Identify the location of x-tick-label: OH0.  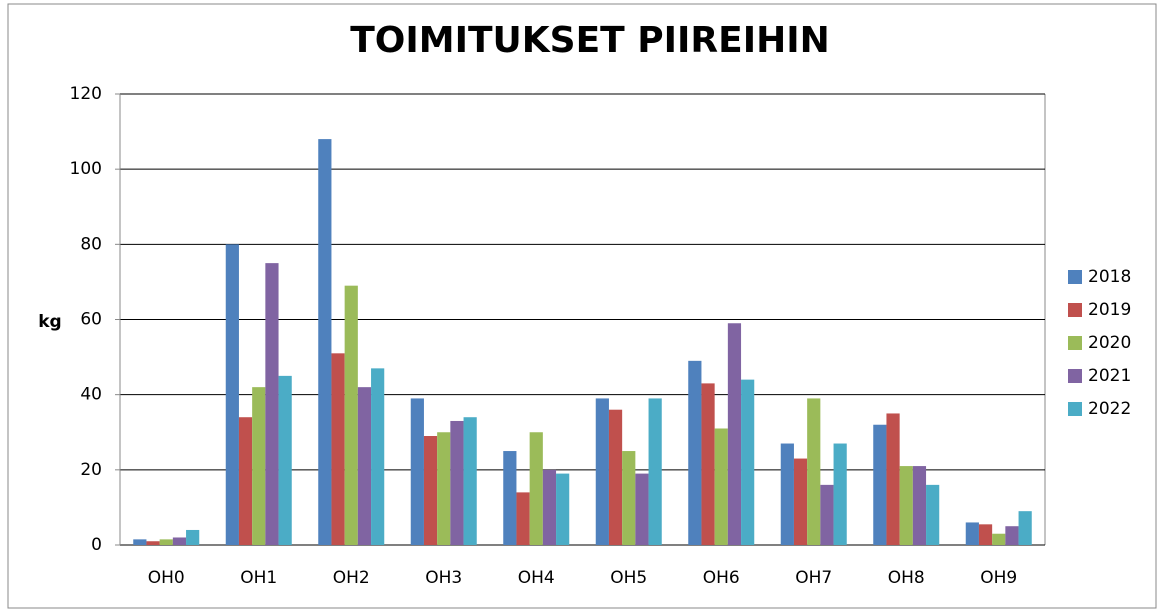
(166, 578).